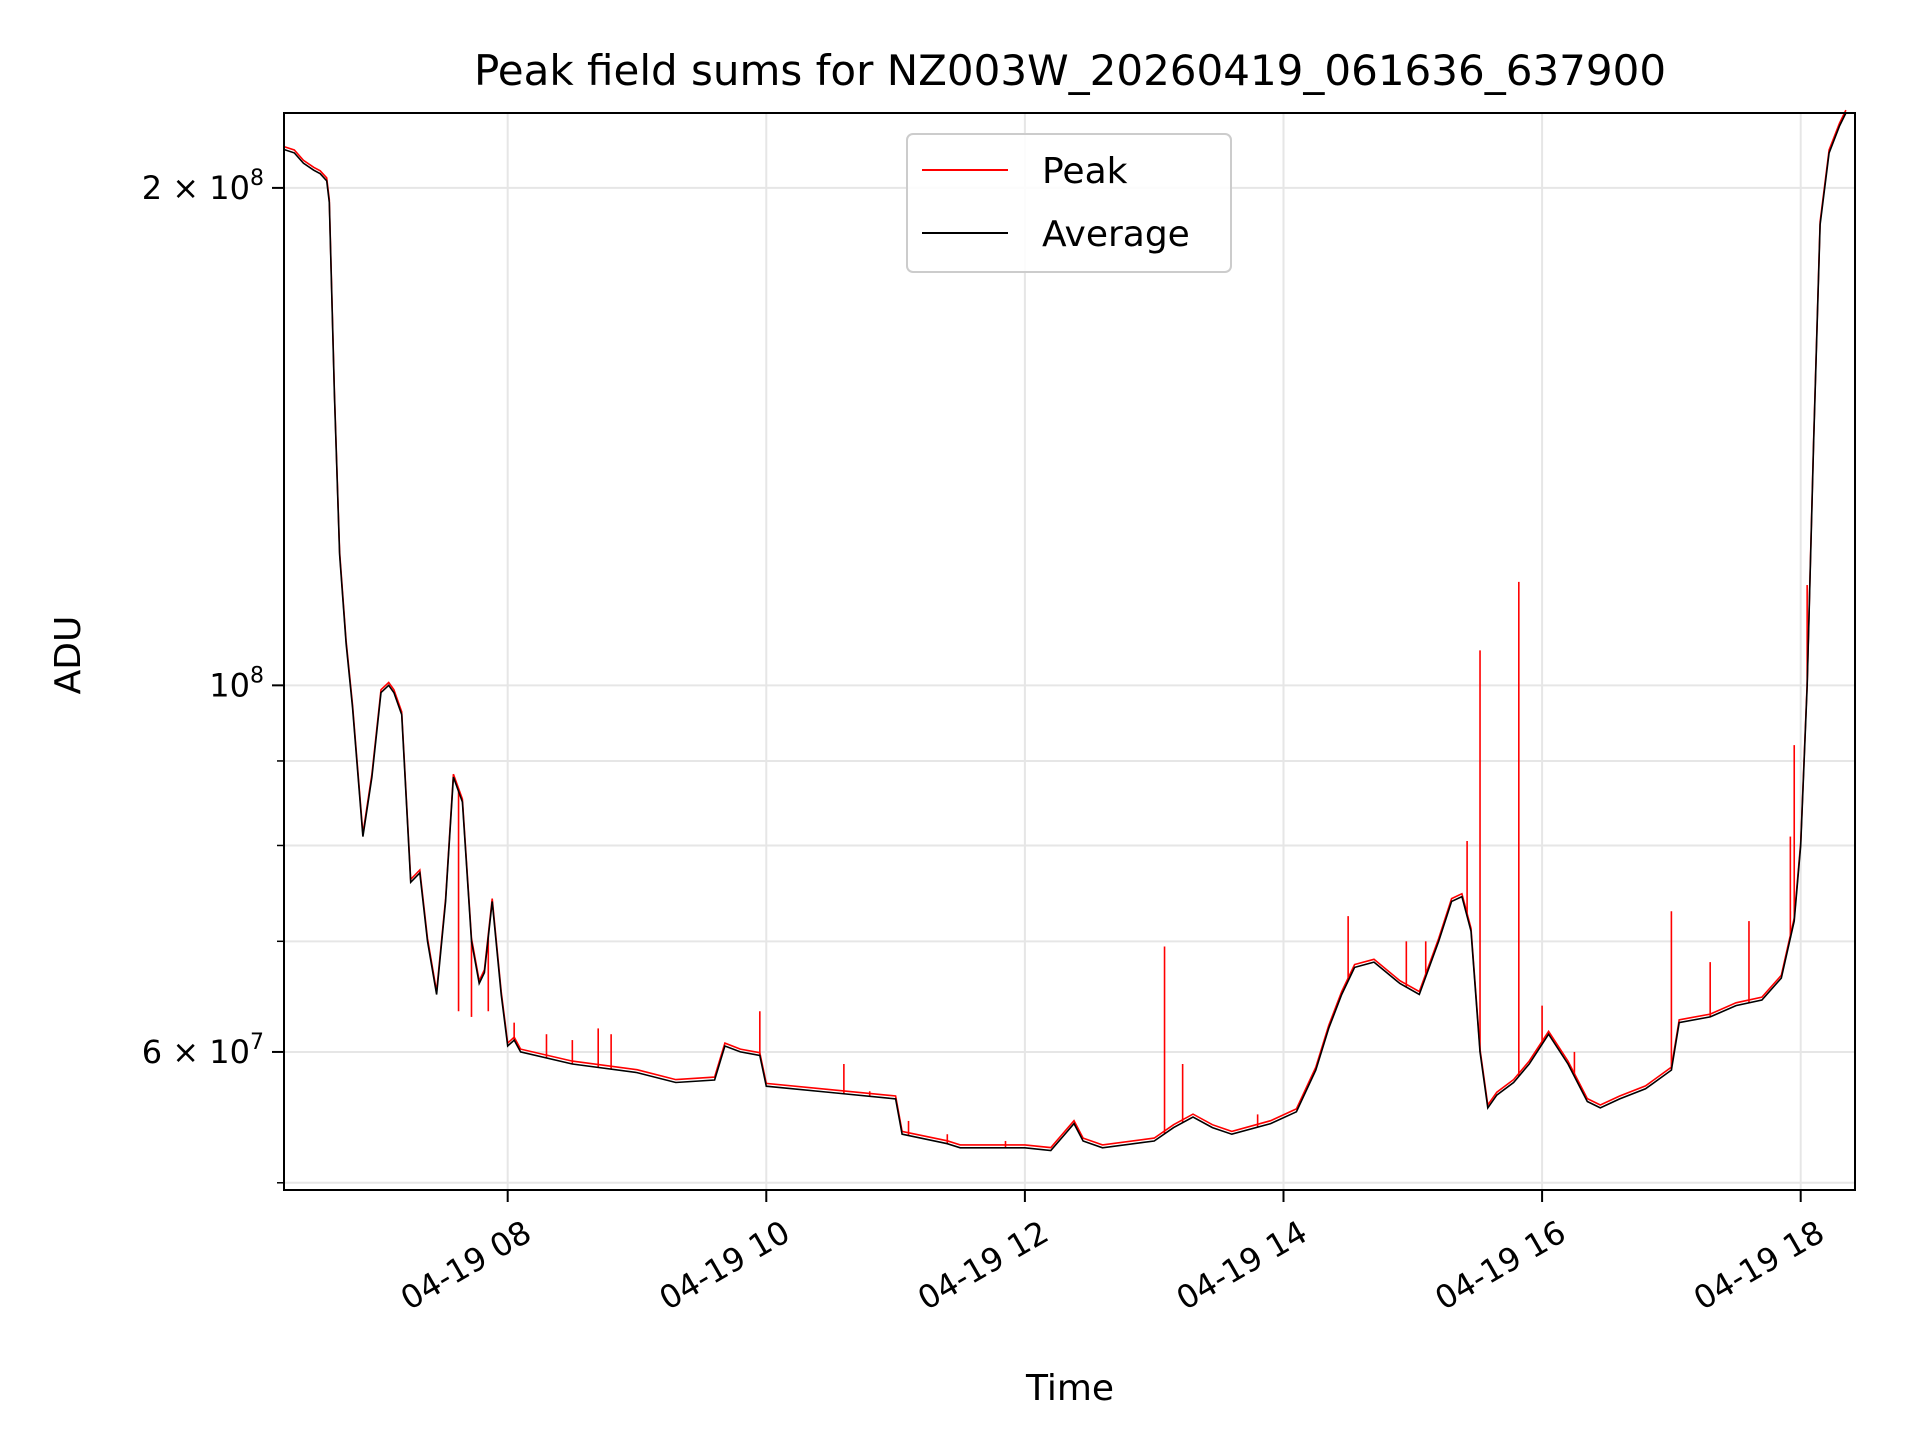 This screenshot has width=1920, height=1440. Describe the element at coordinates (1500, 1265) in the screenshot. I see `x-tick-label: 04-19 16` at that location.